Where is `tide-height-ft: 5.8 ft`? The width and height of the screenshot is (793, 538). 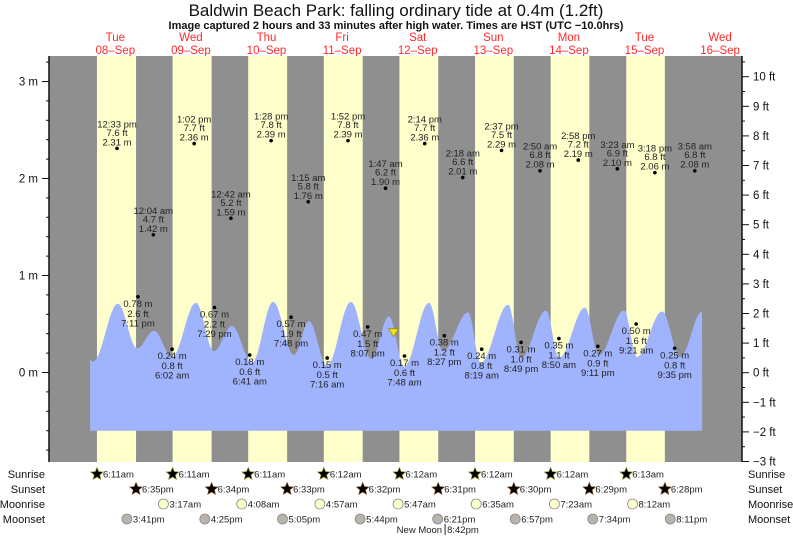 tide-height-ft: 5.8 ft is located at coordinates (308, 186).